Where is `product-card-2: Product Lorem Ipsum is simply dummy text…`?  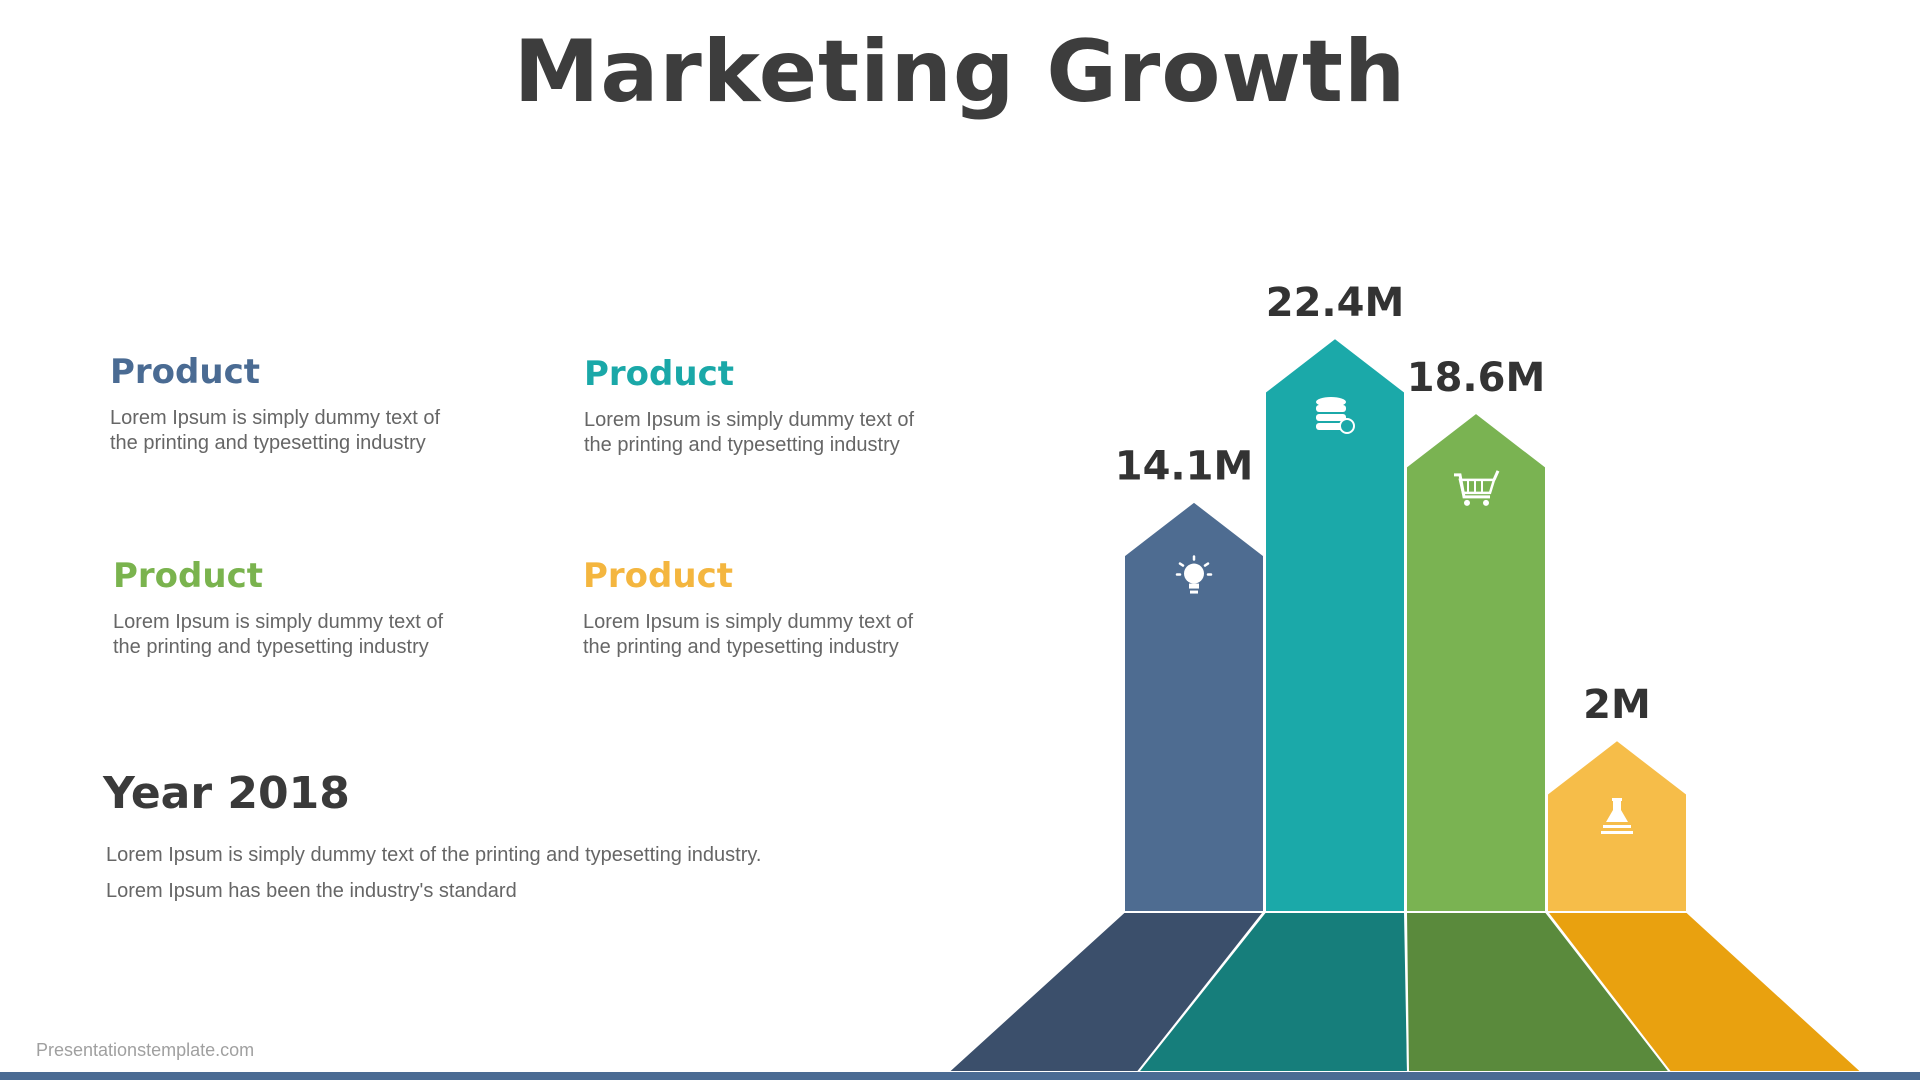
product-card-2: Product Lorem Ipsum is simply dummy text… is located at coordinates (794, 406).